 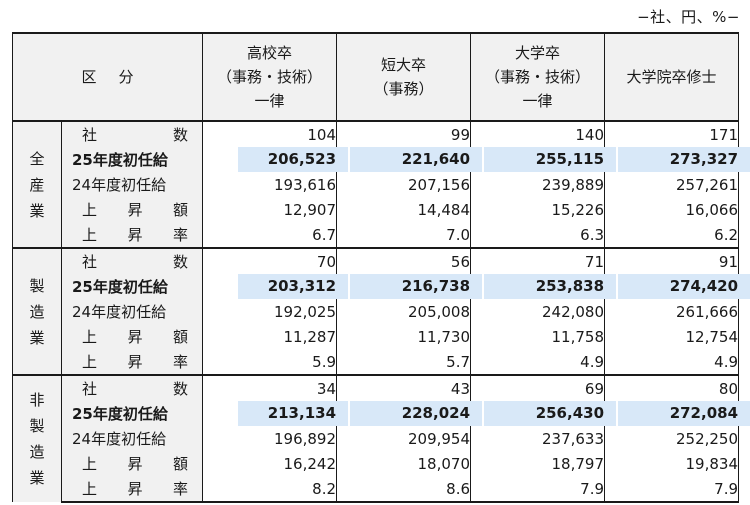 I want to click on value-cell: 207,156, so click(x=404, y=184).